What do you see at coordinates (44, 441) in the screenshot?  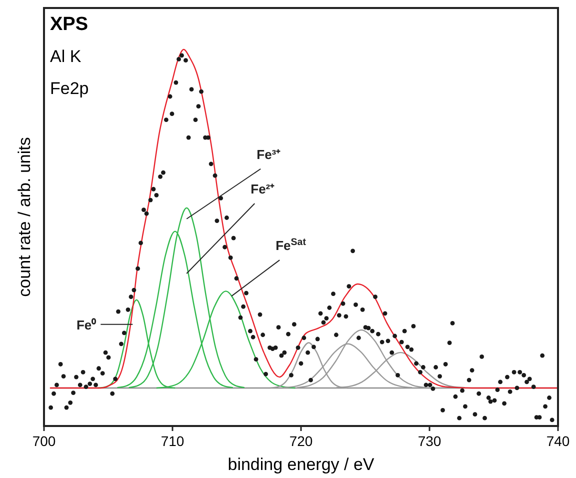 I see `x-tick-label: 700` at bounding box center [44, 441].